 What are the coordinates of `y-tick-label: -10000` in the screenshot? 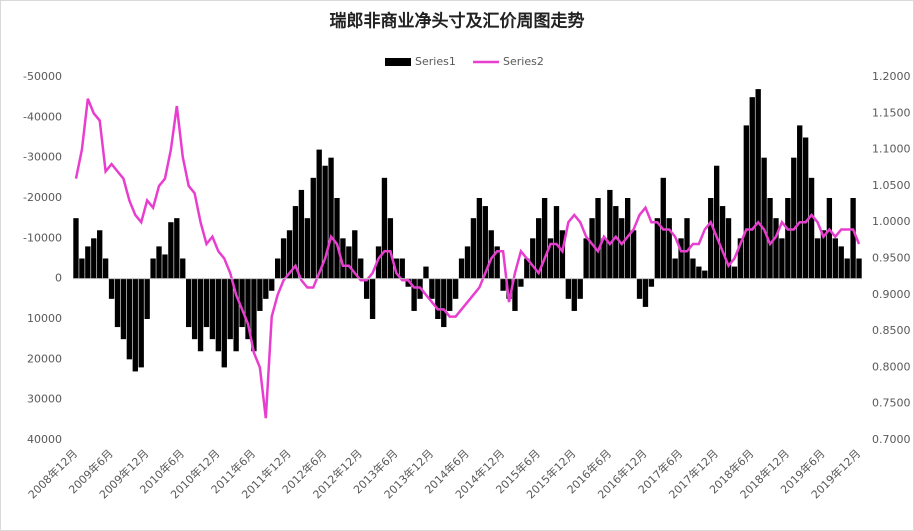 It's located at (42, 237).